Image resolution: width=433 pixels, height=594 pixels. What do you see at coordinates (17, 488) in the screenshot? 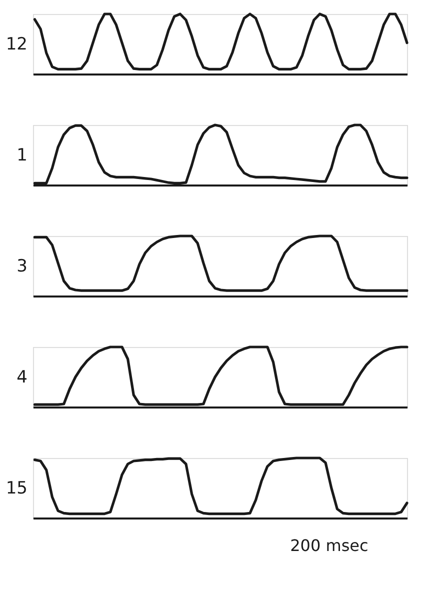
I see `y-axis-title: 15` at bounding box center [17, 488].